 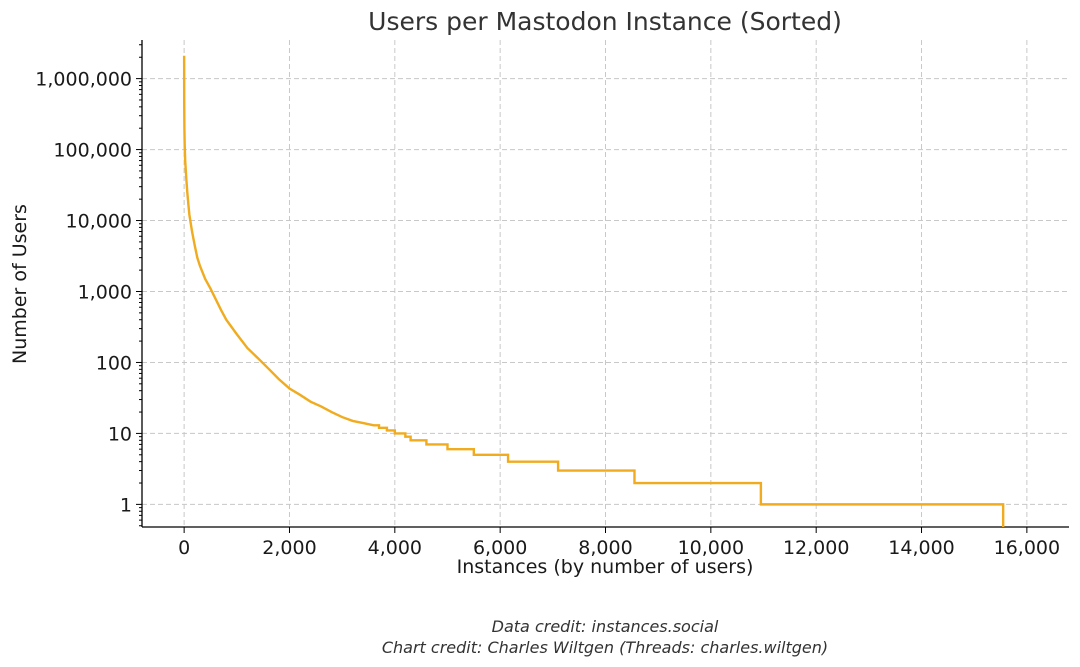 I want to click on data-credit: Data credit: instances.social, so click(x=605, y=626).